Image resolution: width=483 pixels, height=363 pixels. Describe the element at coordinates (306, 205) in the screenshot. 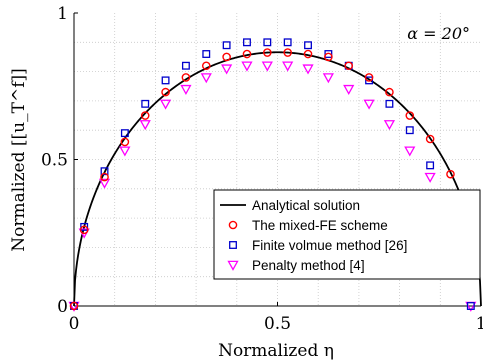

I see `legend-label-analytical-solution: Analytical solution` at that location.